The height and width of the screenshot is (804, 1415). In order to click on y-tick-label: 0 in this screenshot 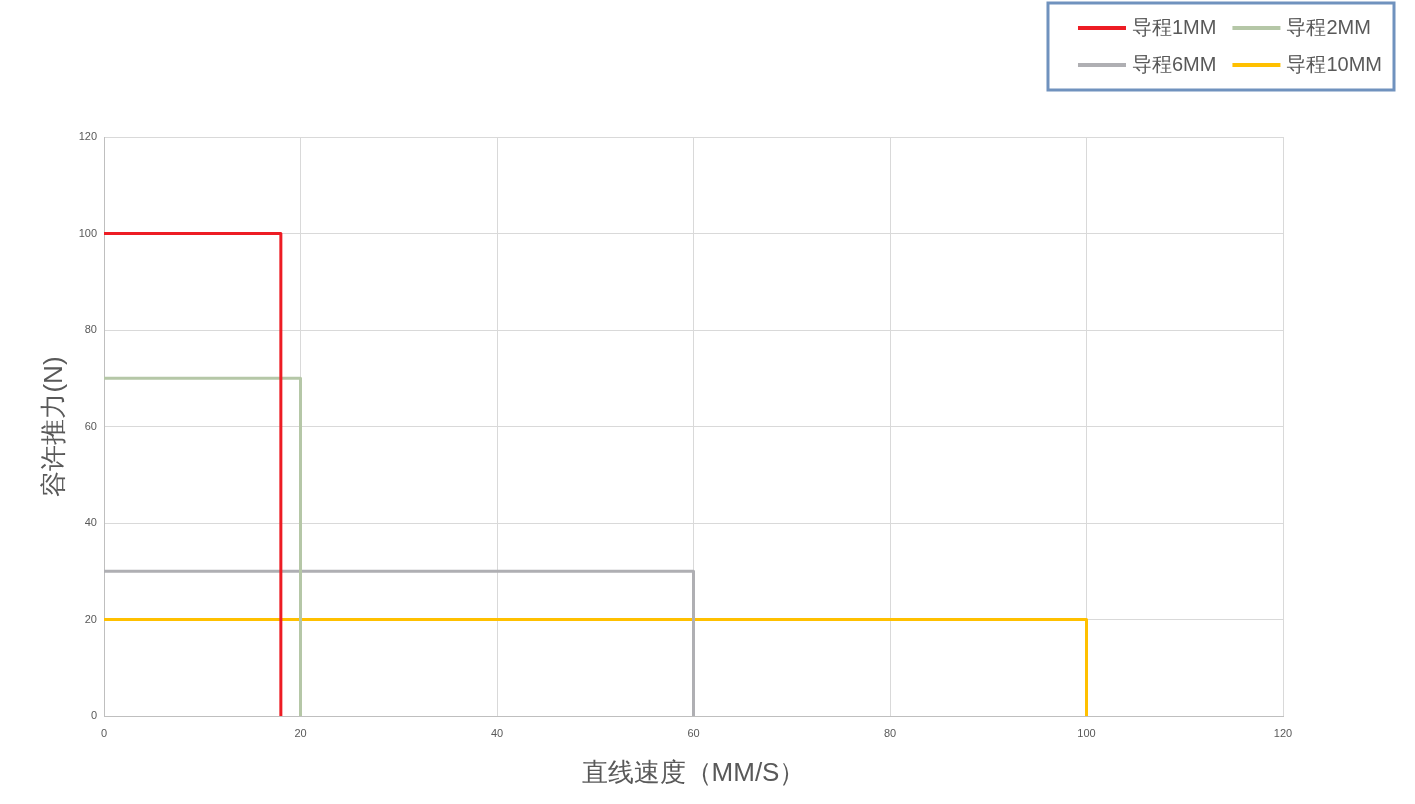, I will do `click(93, 715)`.